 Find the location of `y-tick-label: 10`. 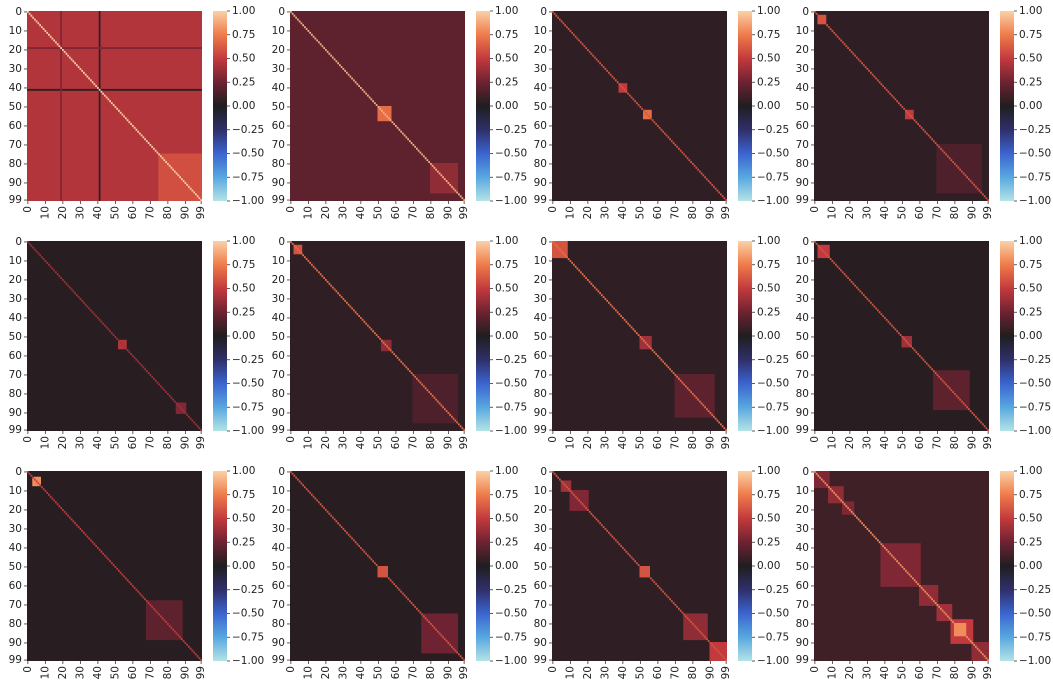

y-tick-label: 10 is located at coordinates (540, 31).